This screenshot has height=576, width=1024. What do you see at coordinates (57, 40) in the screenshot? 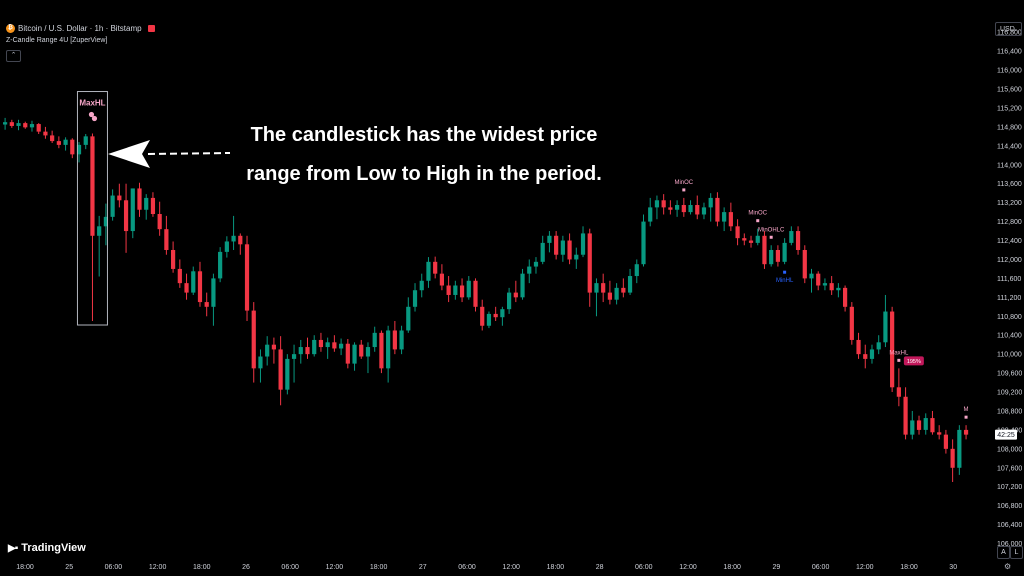
I see `indicator-title: Z-Candle Range 4U [ZuperView]` at bounding box center [57, 40].